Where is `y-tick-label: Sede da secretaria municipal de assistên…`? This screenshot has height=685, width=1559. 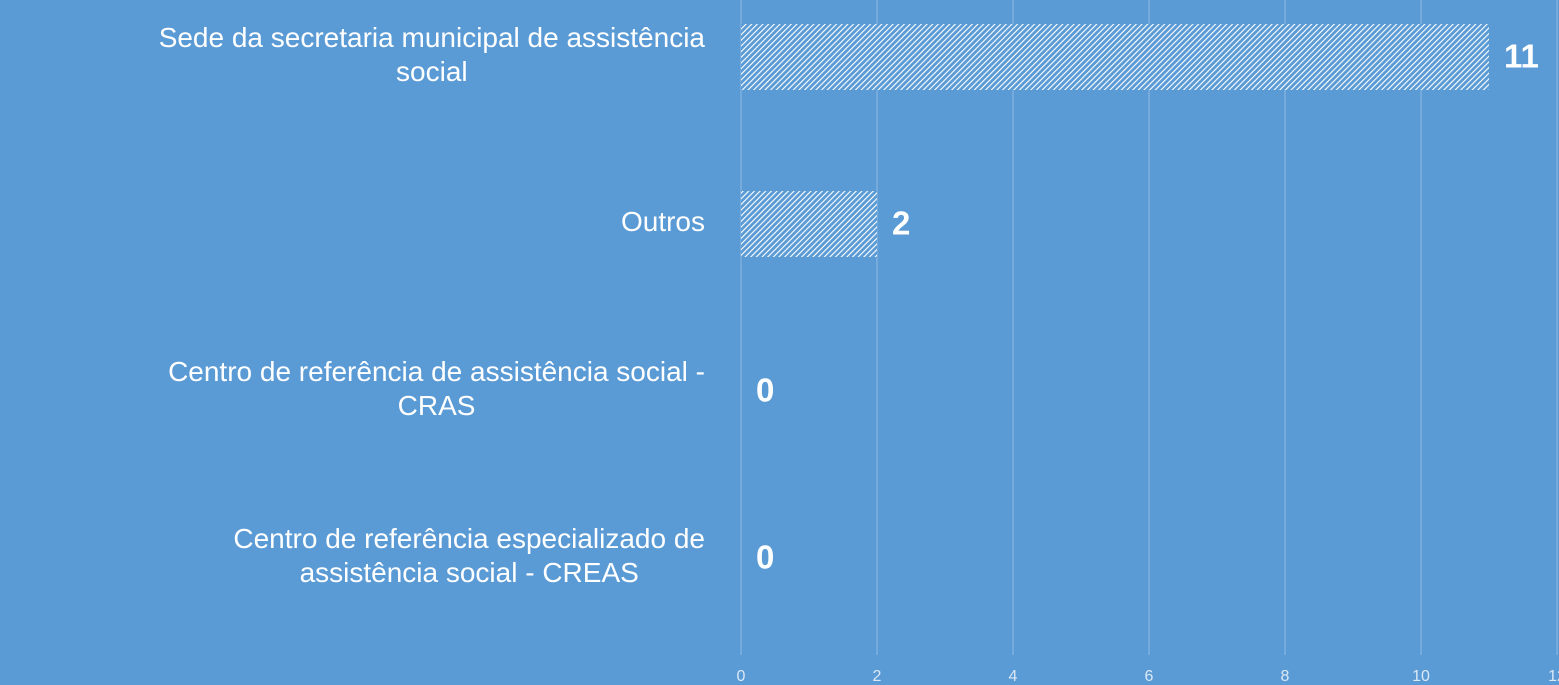
y-tick-label: Sede da secretaria municipal de assistên… is located at coordinates (432, 54).